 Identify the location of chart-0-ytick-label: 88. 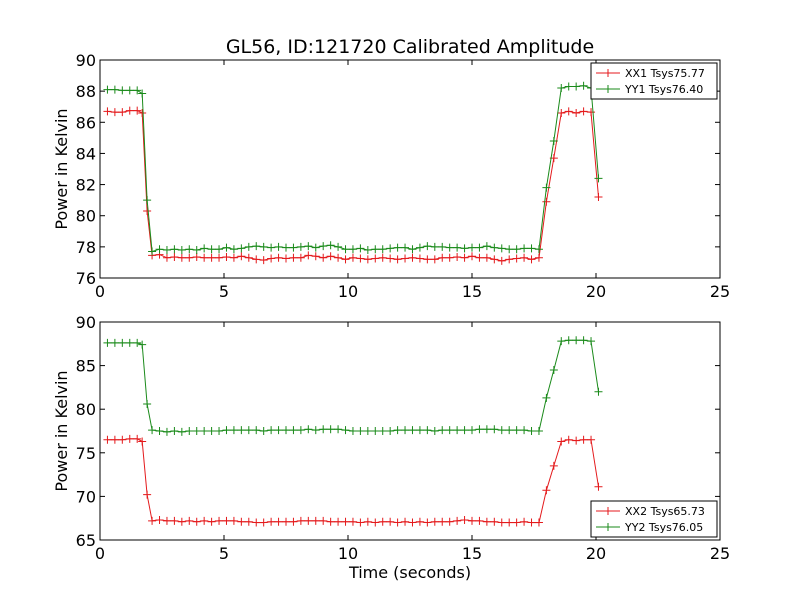
(86, 91).